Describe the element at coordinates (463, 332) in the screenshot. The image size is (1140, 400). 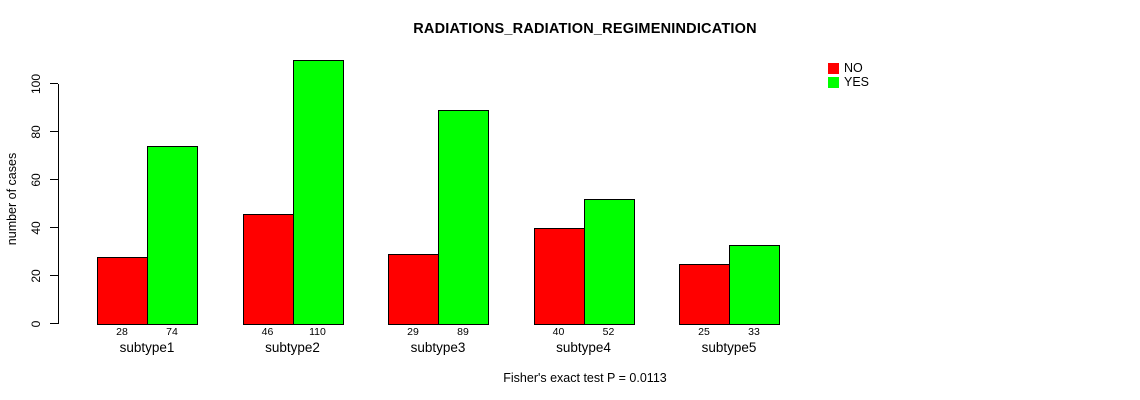
I see `bar-value-label: 89` at that location.